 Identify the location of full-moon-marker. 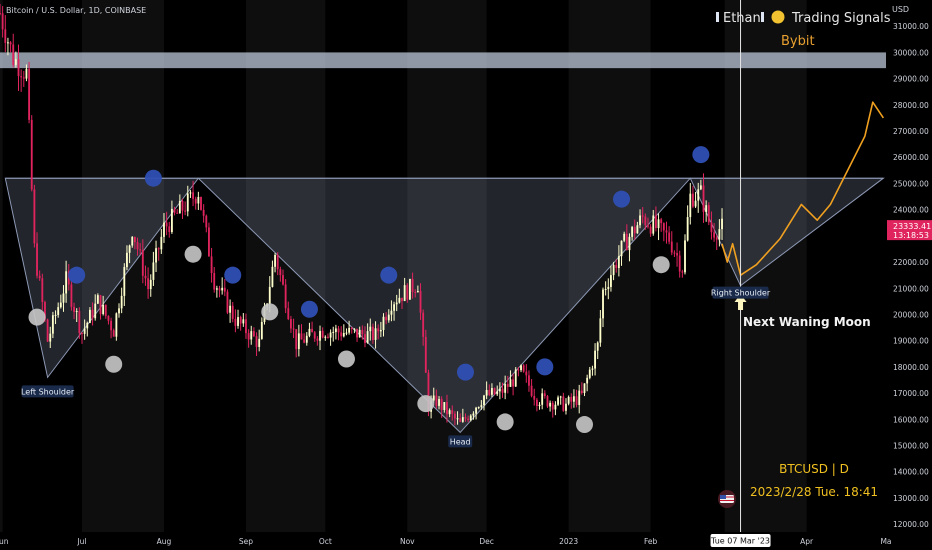
(584, 425).